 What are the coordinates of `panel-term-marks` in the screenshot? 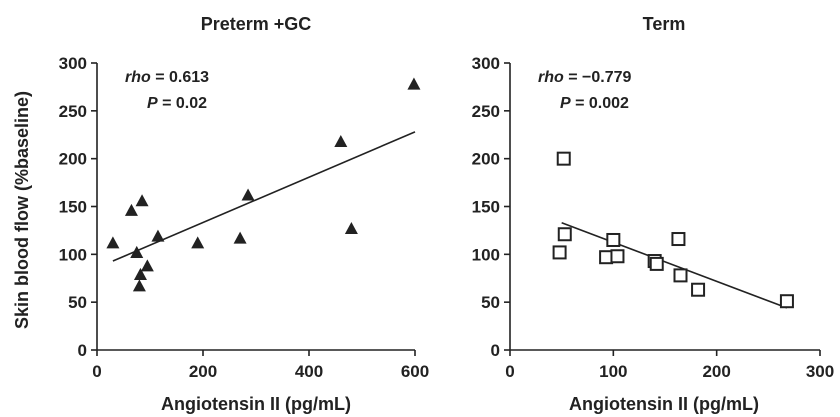 It's located at (673, 230).